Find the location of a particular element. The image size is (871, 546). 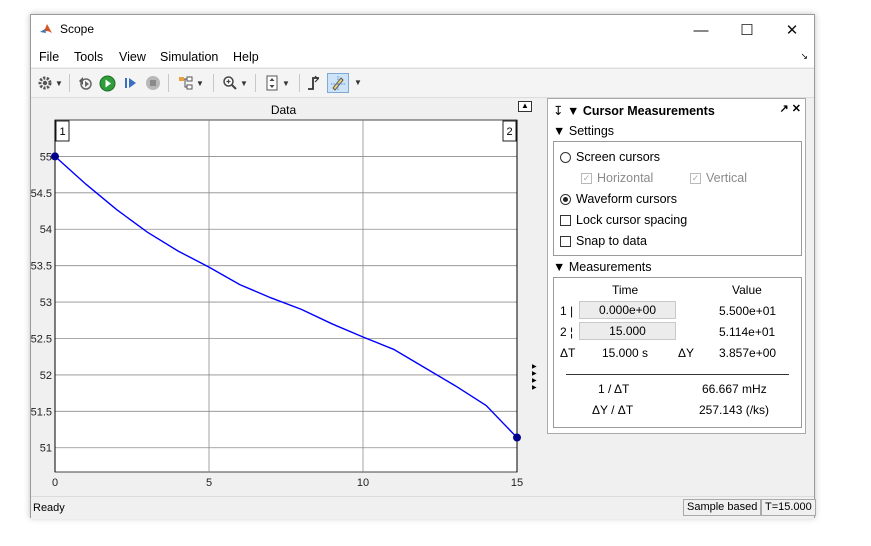

vertical-option: ✓ Vertical is located at coordinates (718, 178).